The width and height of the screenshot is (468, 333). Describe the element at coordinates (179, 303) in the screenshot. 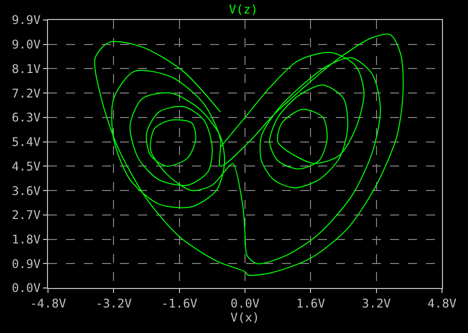

I see `x-tick-label: -1.6V` at that location.